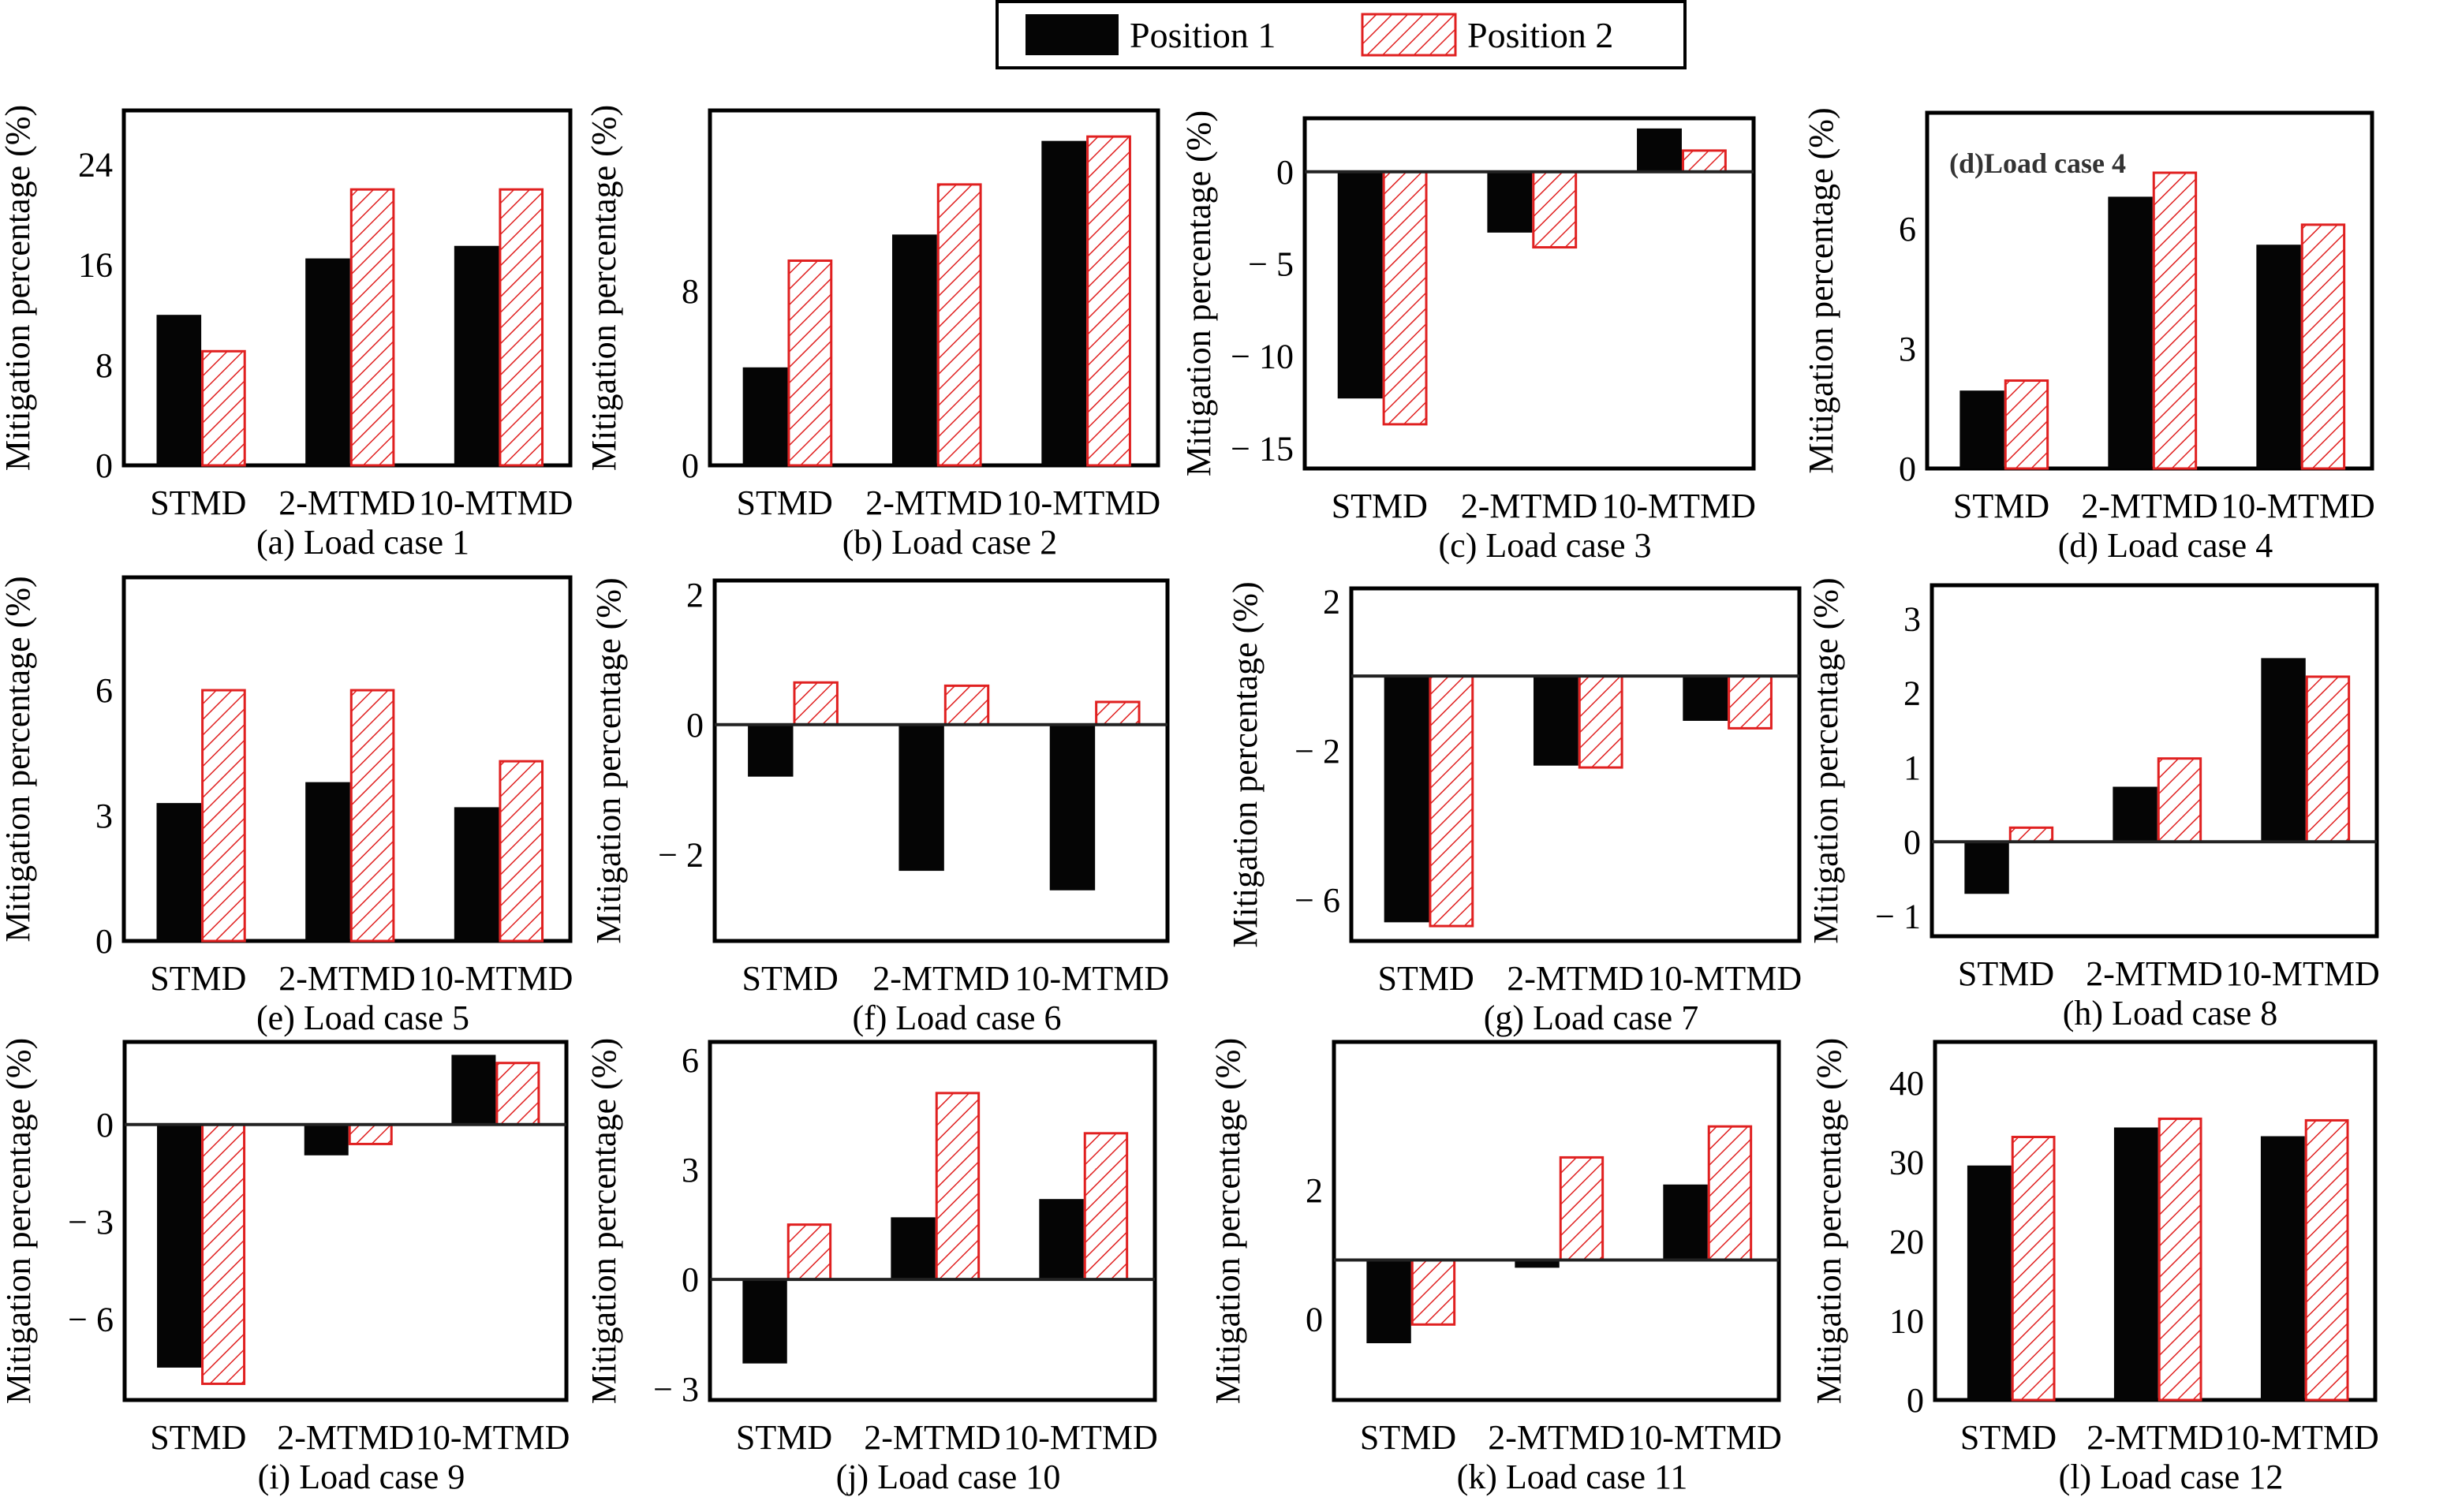  Describe the element at coordinates (1906, 1242) in the screenshot. I see `y-tick-label: 20` at that location.